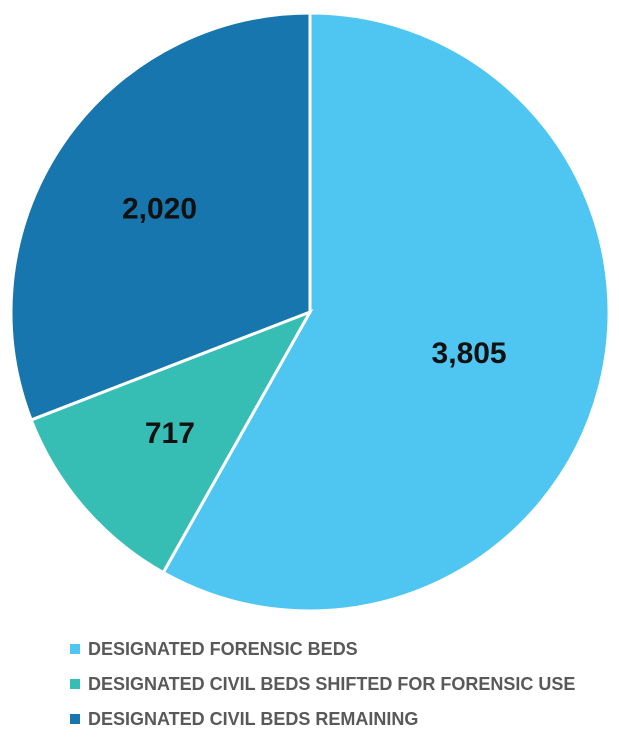 The image size is (619, 741). I want to click on data-label-forensic-beds: 3,805, so click(469, 353).